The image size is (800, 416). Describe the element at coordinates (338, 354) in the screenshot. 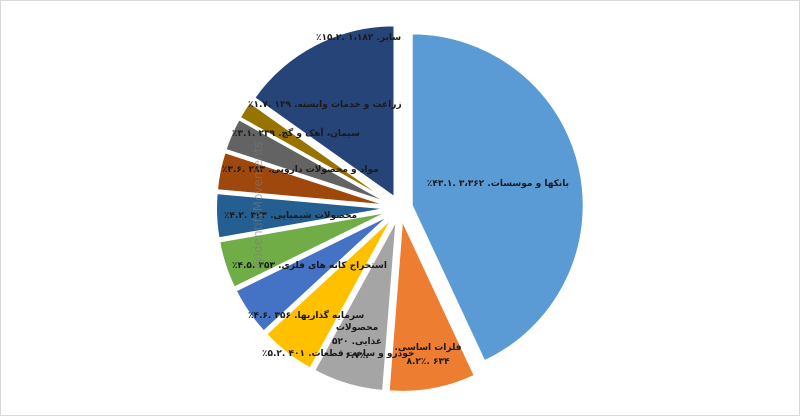

I see `slice-label-4: خودرو و ساخت قطعات. ۴۰۱ .۵.۲٪` at that location.